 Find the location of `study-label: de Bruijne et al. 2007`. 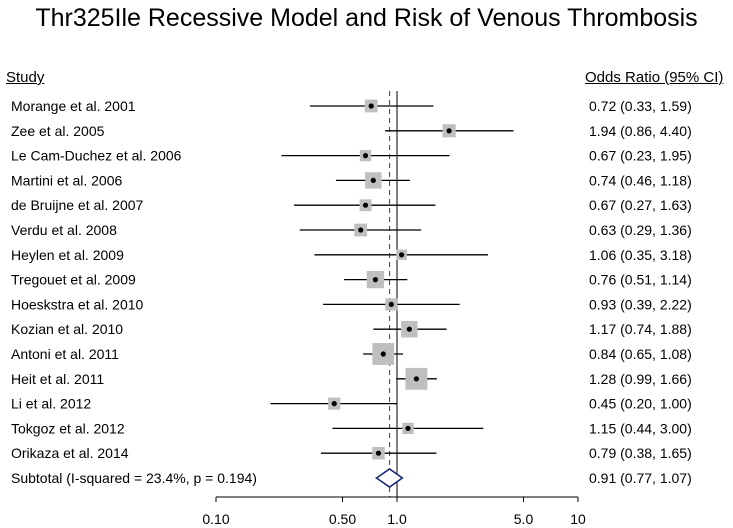

study-label: de Bruijne et al. 2007 is located at coordinates (77, 205).